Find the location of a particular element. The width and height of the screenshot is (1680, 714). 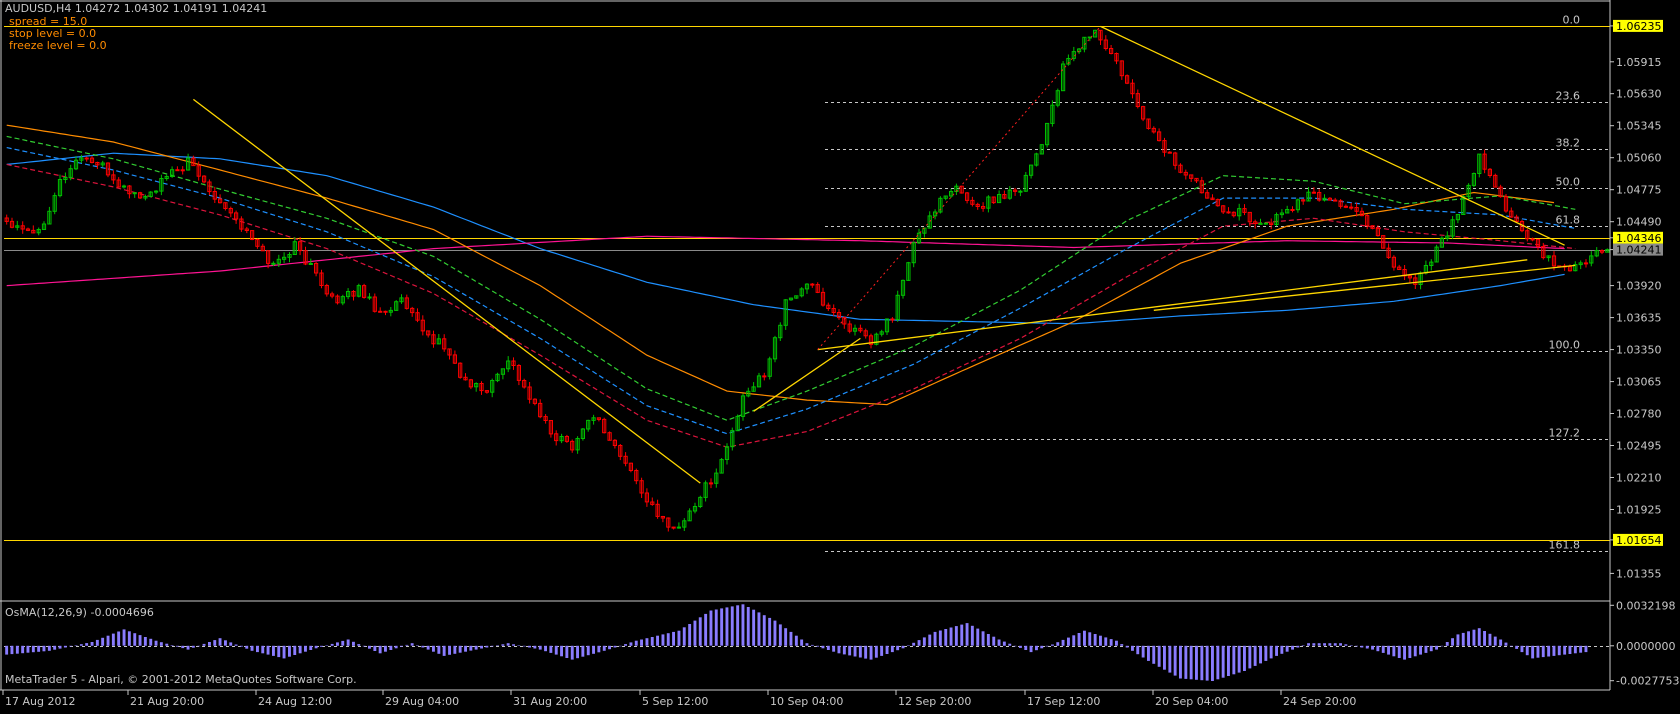

osma-panel is located at coordinates (807, 642).